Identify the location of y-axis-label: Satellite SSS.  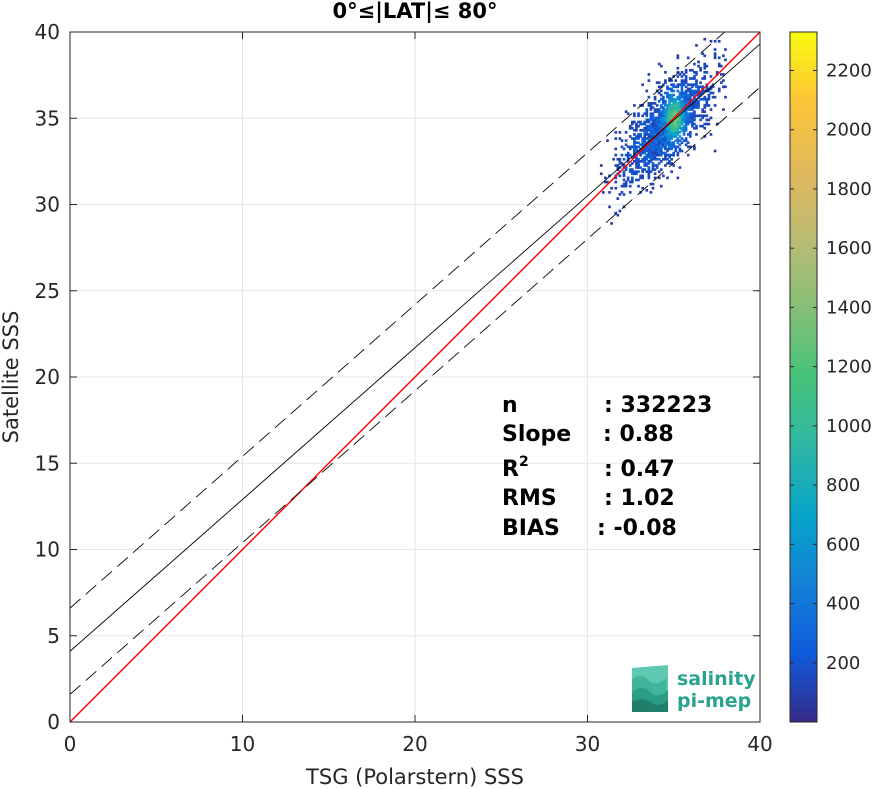
(11, 377).